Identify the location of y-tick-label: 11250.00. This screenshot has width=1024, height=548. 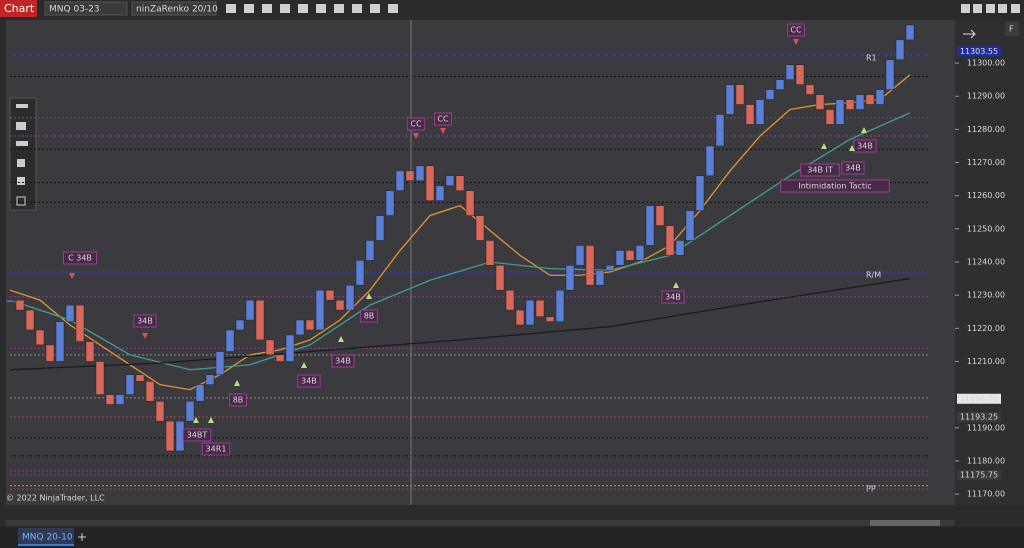
(986, 228).